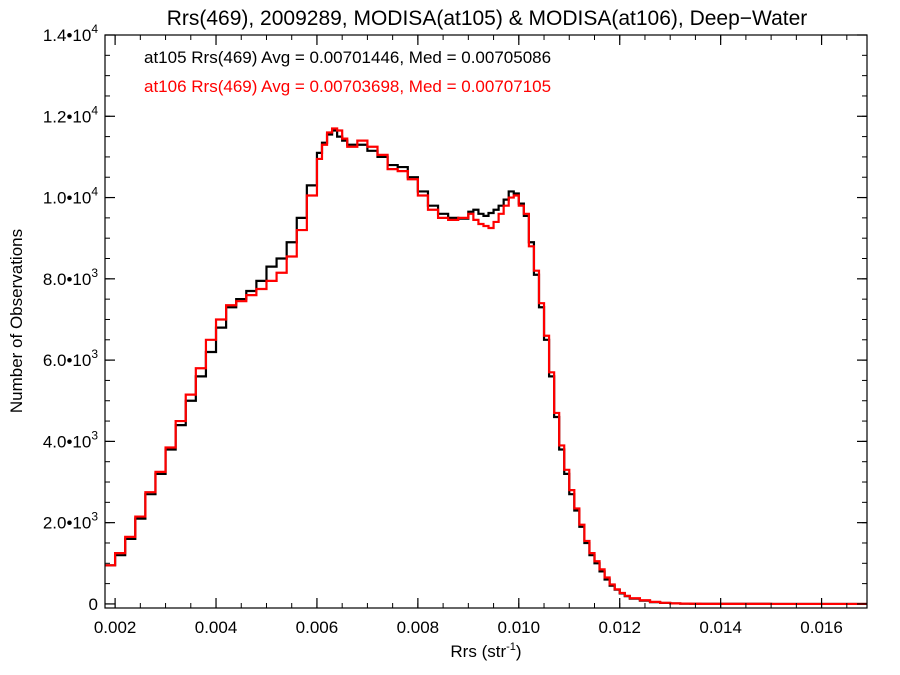  Describe the element at coordinates (16, 321) in the screenshot. I see `y-axis-label: Number of Observations` at that location.